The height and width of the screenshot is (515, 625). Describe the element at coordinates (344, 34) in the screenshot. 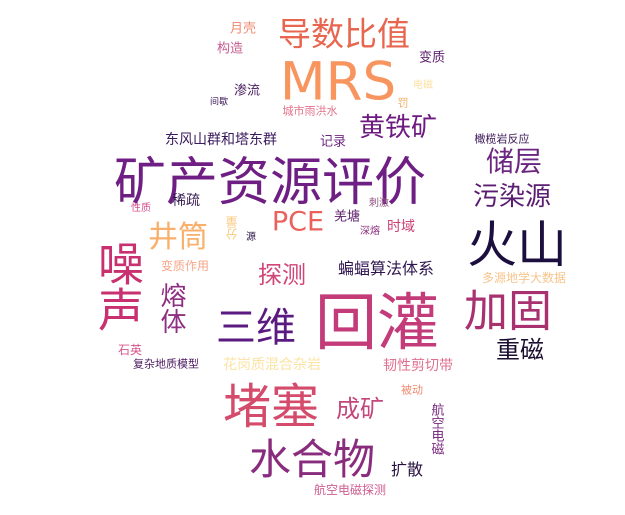

I see `word-derivative-ratio: 导数比值` at that location.